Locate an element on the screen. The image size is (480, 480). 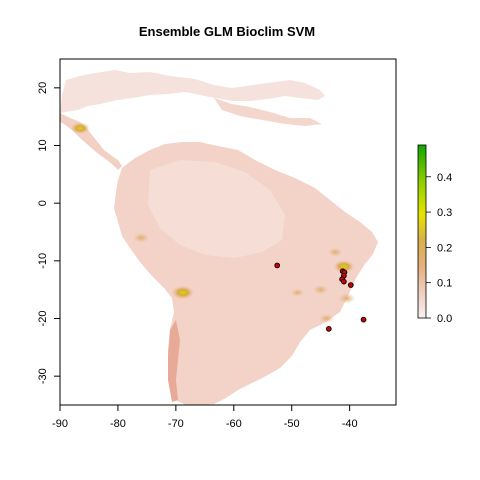
land-central-america is located at coordinates (91, 141).